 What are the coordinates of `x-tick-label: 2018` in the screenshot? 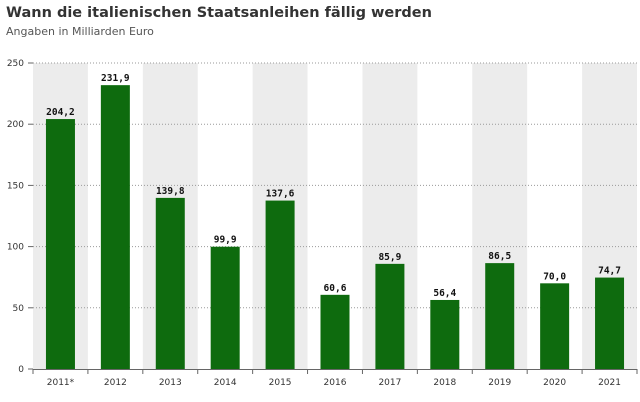 It's located at (444, 383).